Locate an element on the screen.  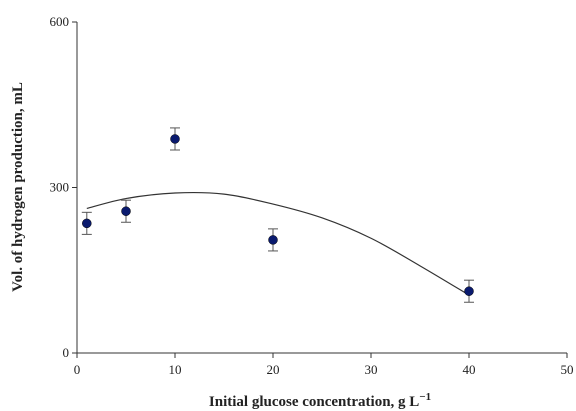
x-axis-title-text: Initial glucose concentration, g L is located at coordinates (314, 402).